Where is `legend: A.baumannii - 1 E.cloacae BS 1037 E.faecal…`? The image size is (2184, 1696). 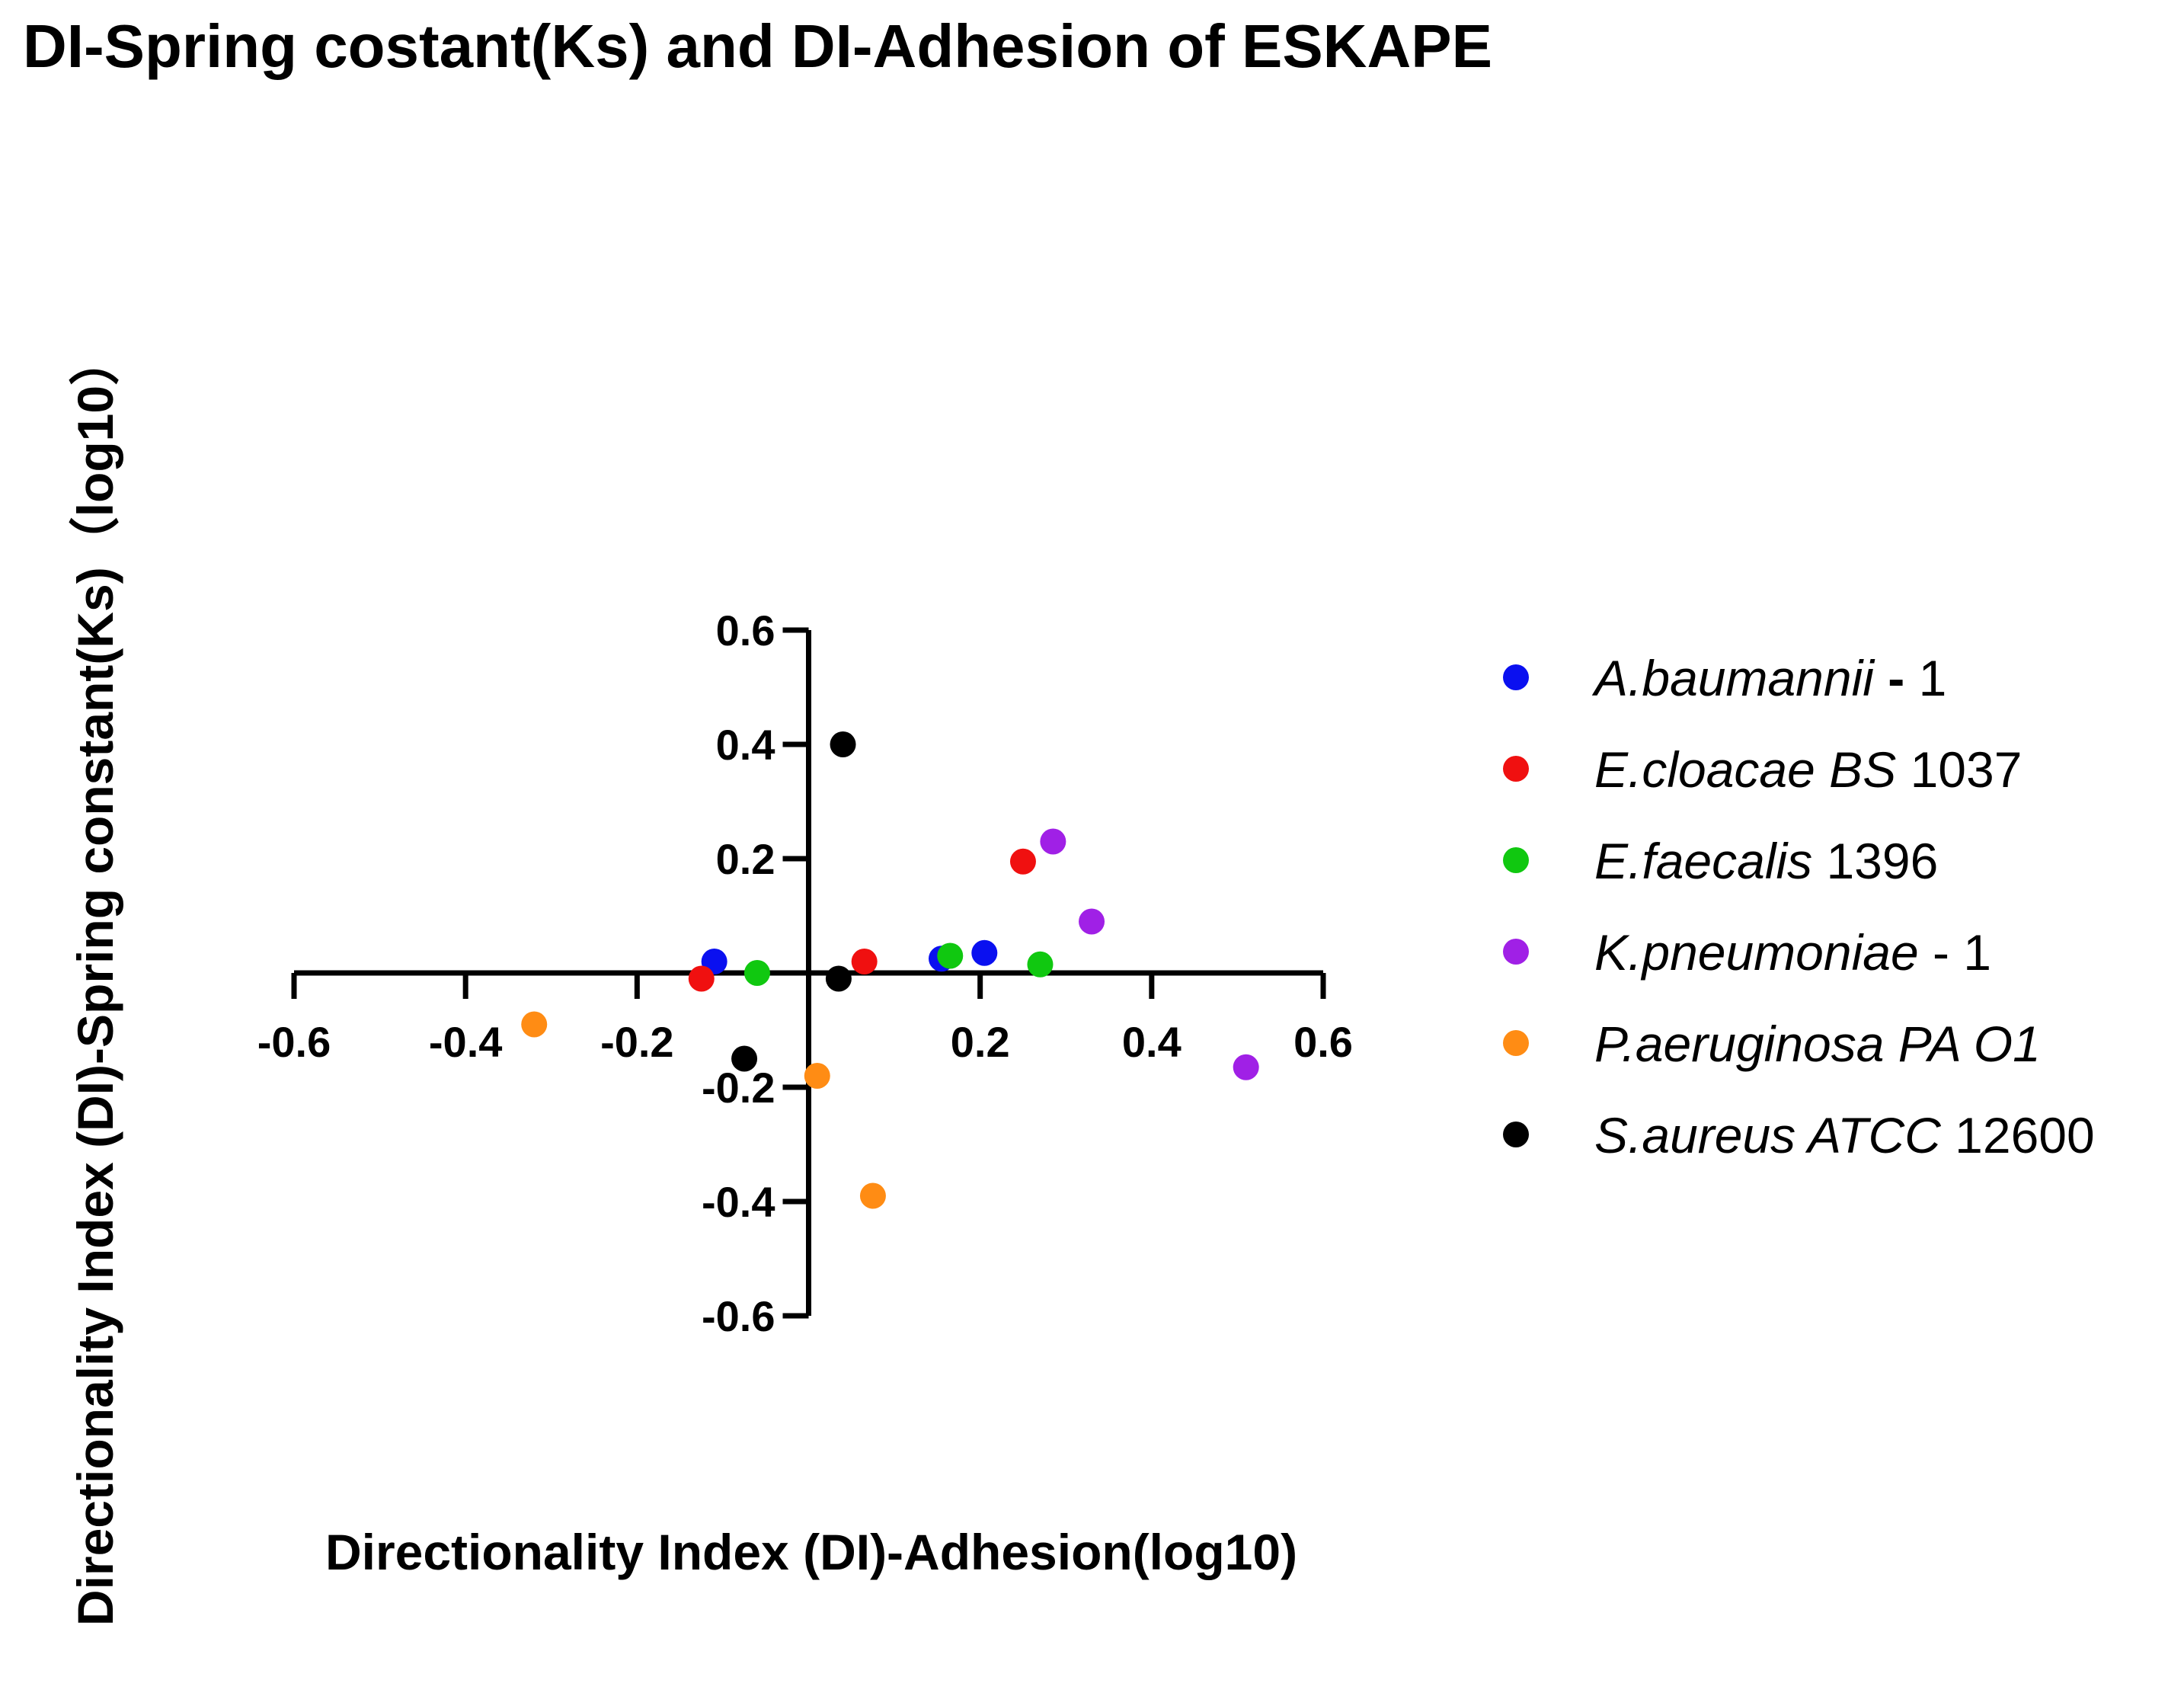
legend: A.baumannii - 1 E.cloacae BS 1037 E.faecal… is located at coordinates (1799, 906).